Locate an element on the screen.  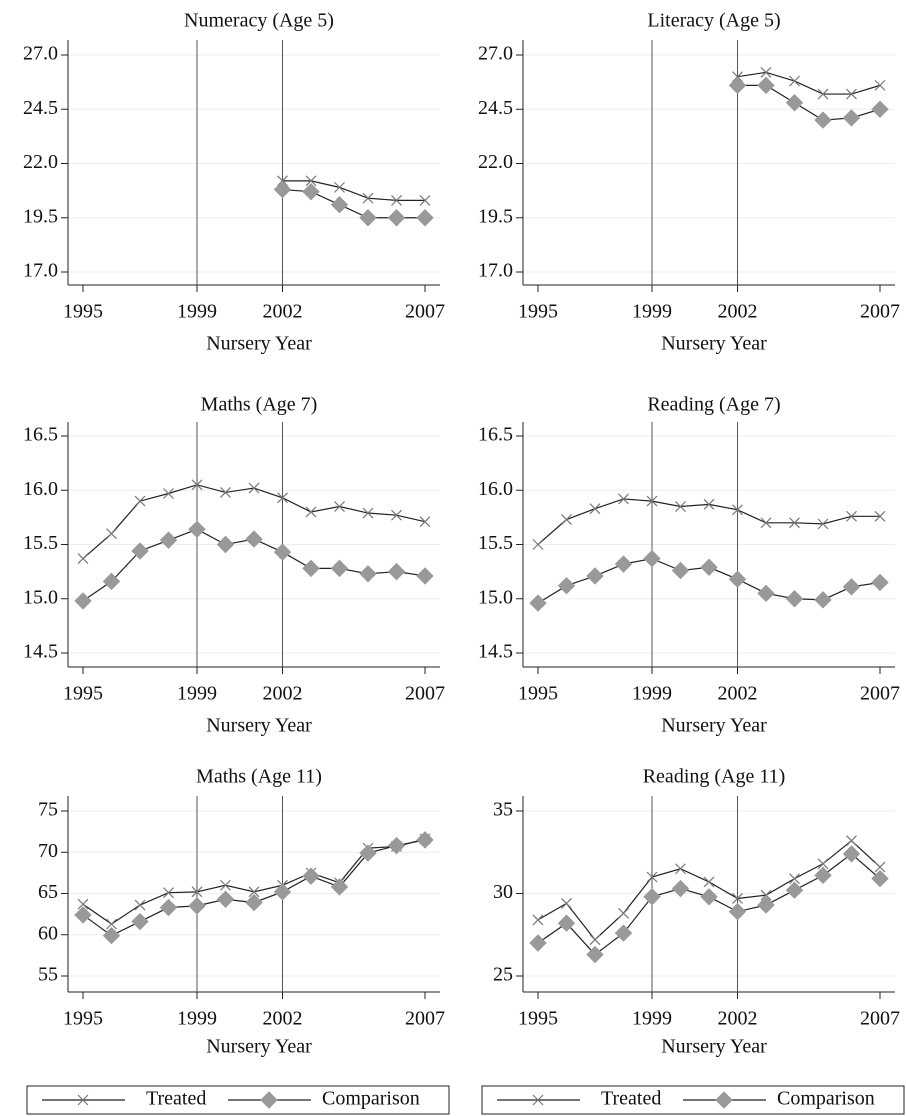
y-tick-label: 25 is located at coordinates (503, 975).